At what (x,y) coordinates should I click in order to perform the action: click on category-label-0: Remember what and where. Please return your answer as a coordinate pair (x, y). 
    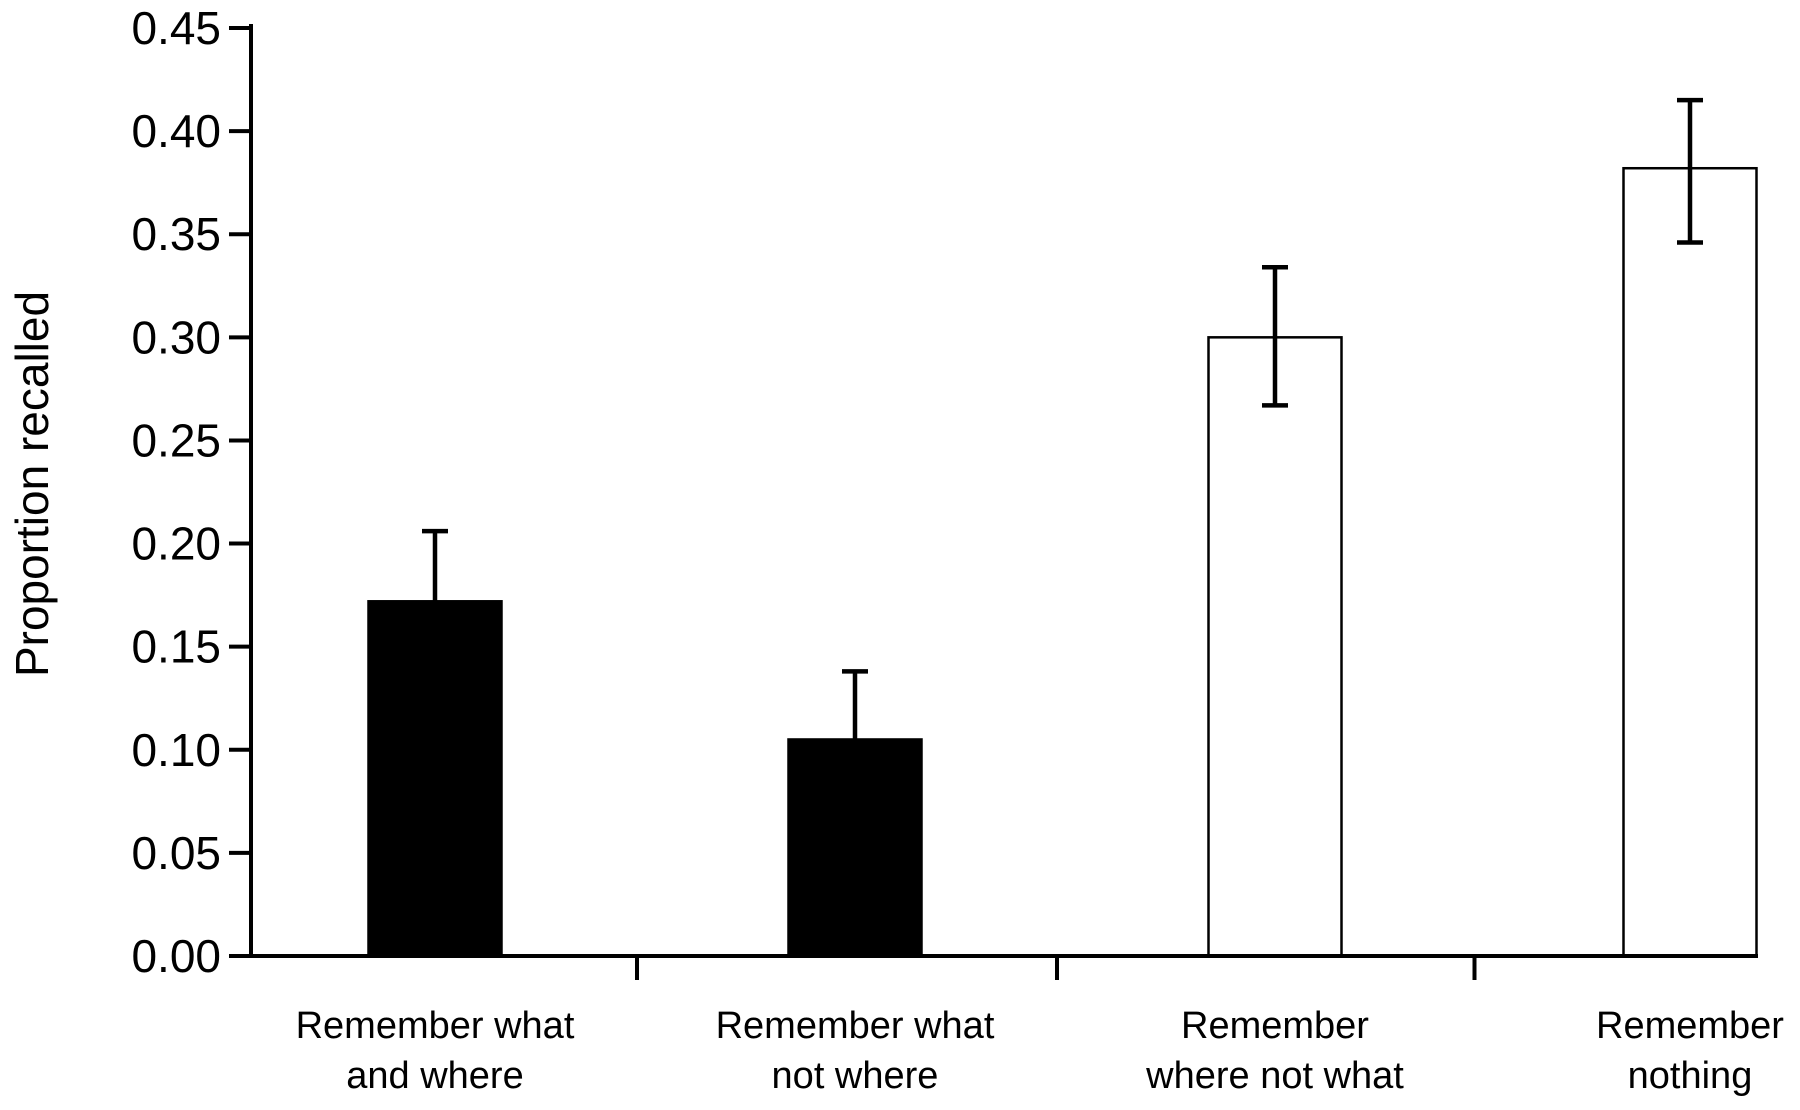
    Looking at the image, I should click on (435, 1051).